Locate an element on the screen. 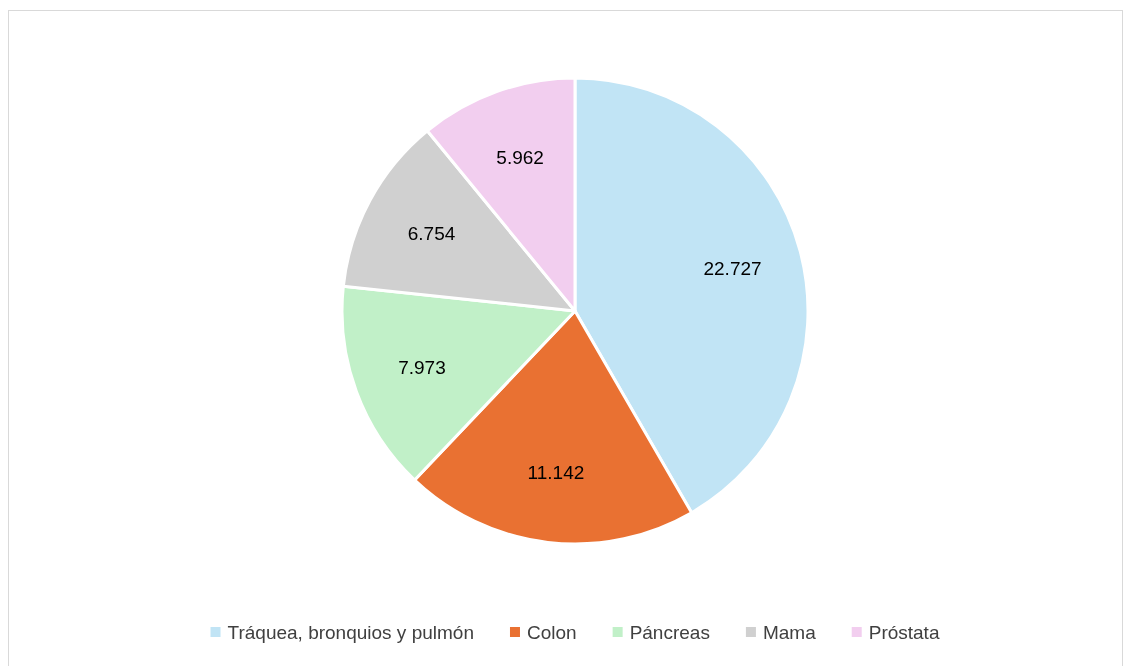 The height and width of the screenshot is (666, 1131). data-label: 7.973 is located at coordinates (422, 367).